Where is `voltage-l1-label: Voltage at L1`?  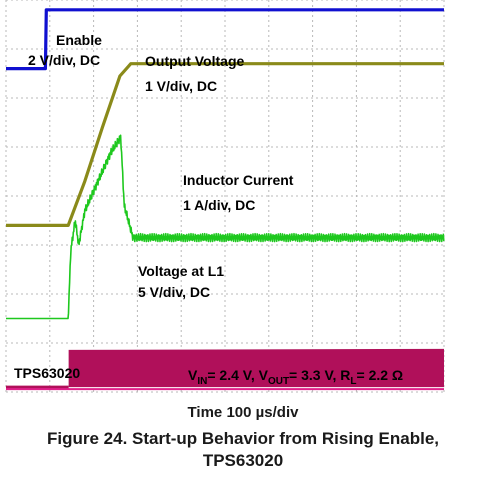
voltage-l1-label: Voltage at L1 is located at coordinates (181, 271).